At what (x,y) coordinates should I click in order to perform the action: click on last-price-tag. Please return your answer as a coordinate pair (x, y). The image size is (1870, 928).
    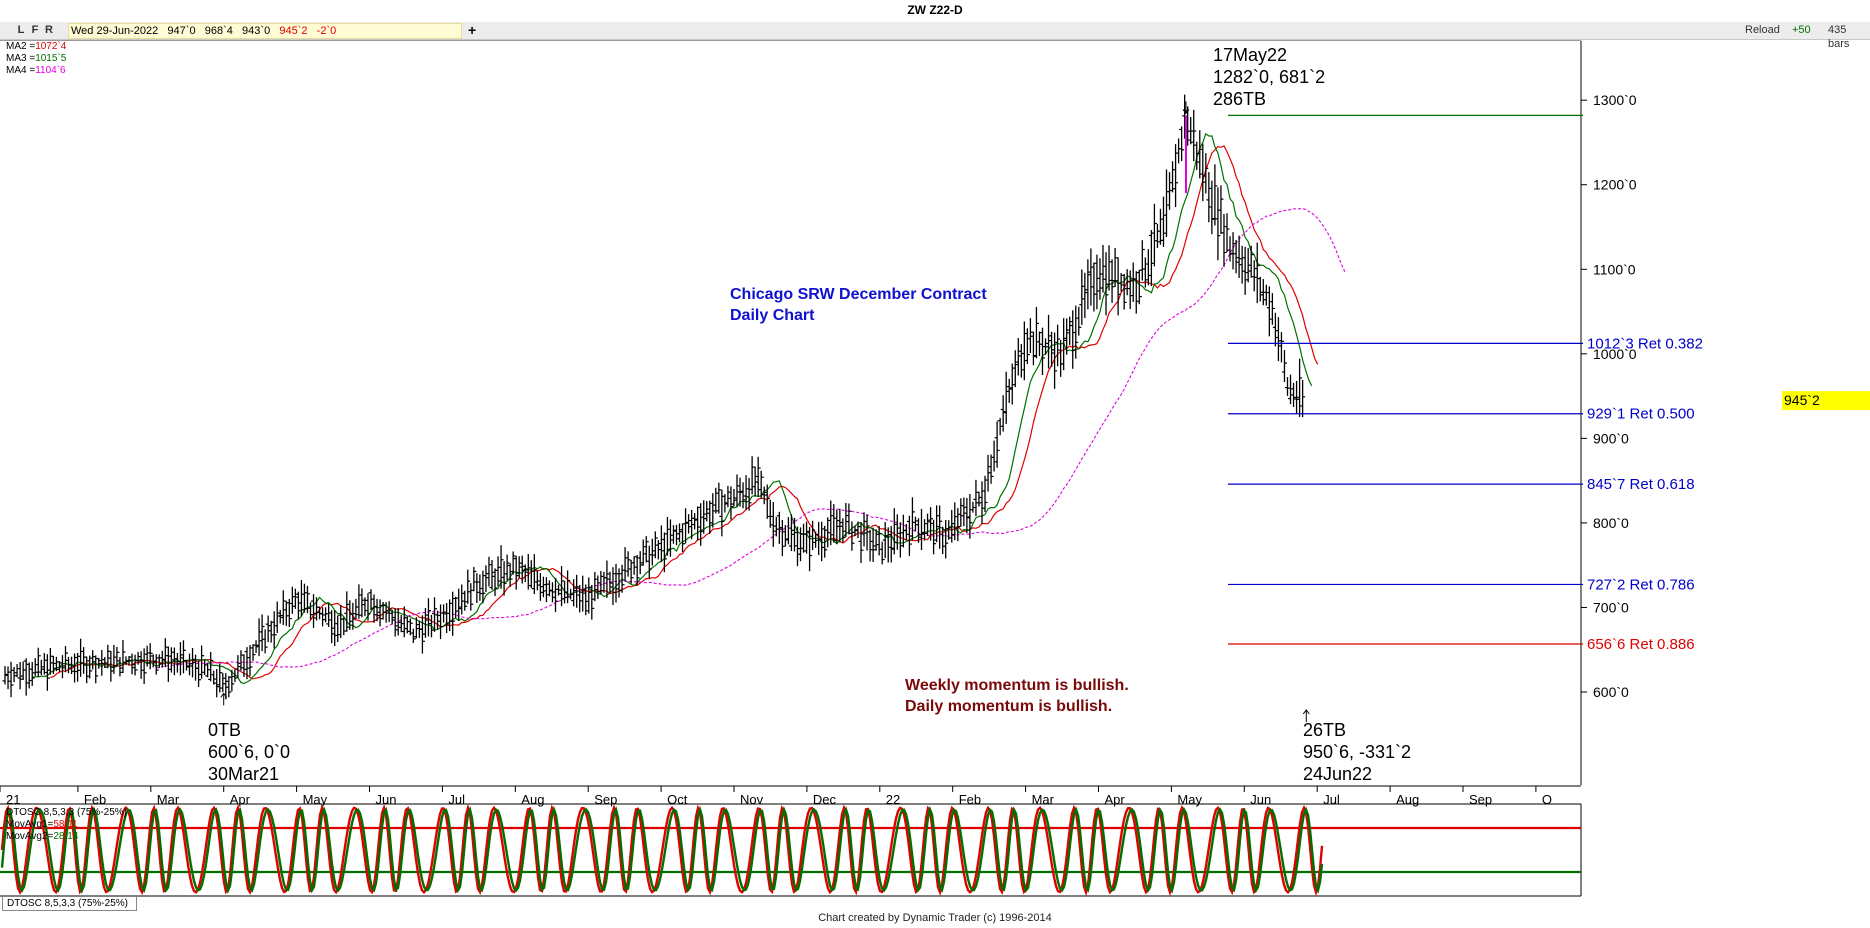
    Looking at the image, I should click on (1826, 401).